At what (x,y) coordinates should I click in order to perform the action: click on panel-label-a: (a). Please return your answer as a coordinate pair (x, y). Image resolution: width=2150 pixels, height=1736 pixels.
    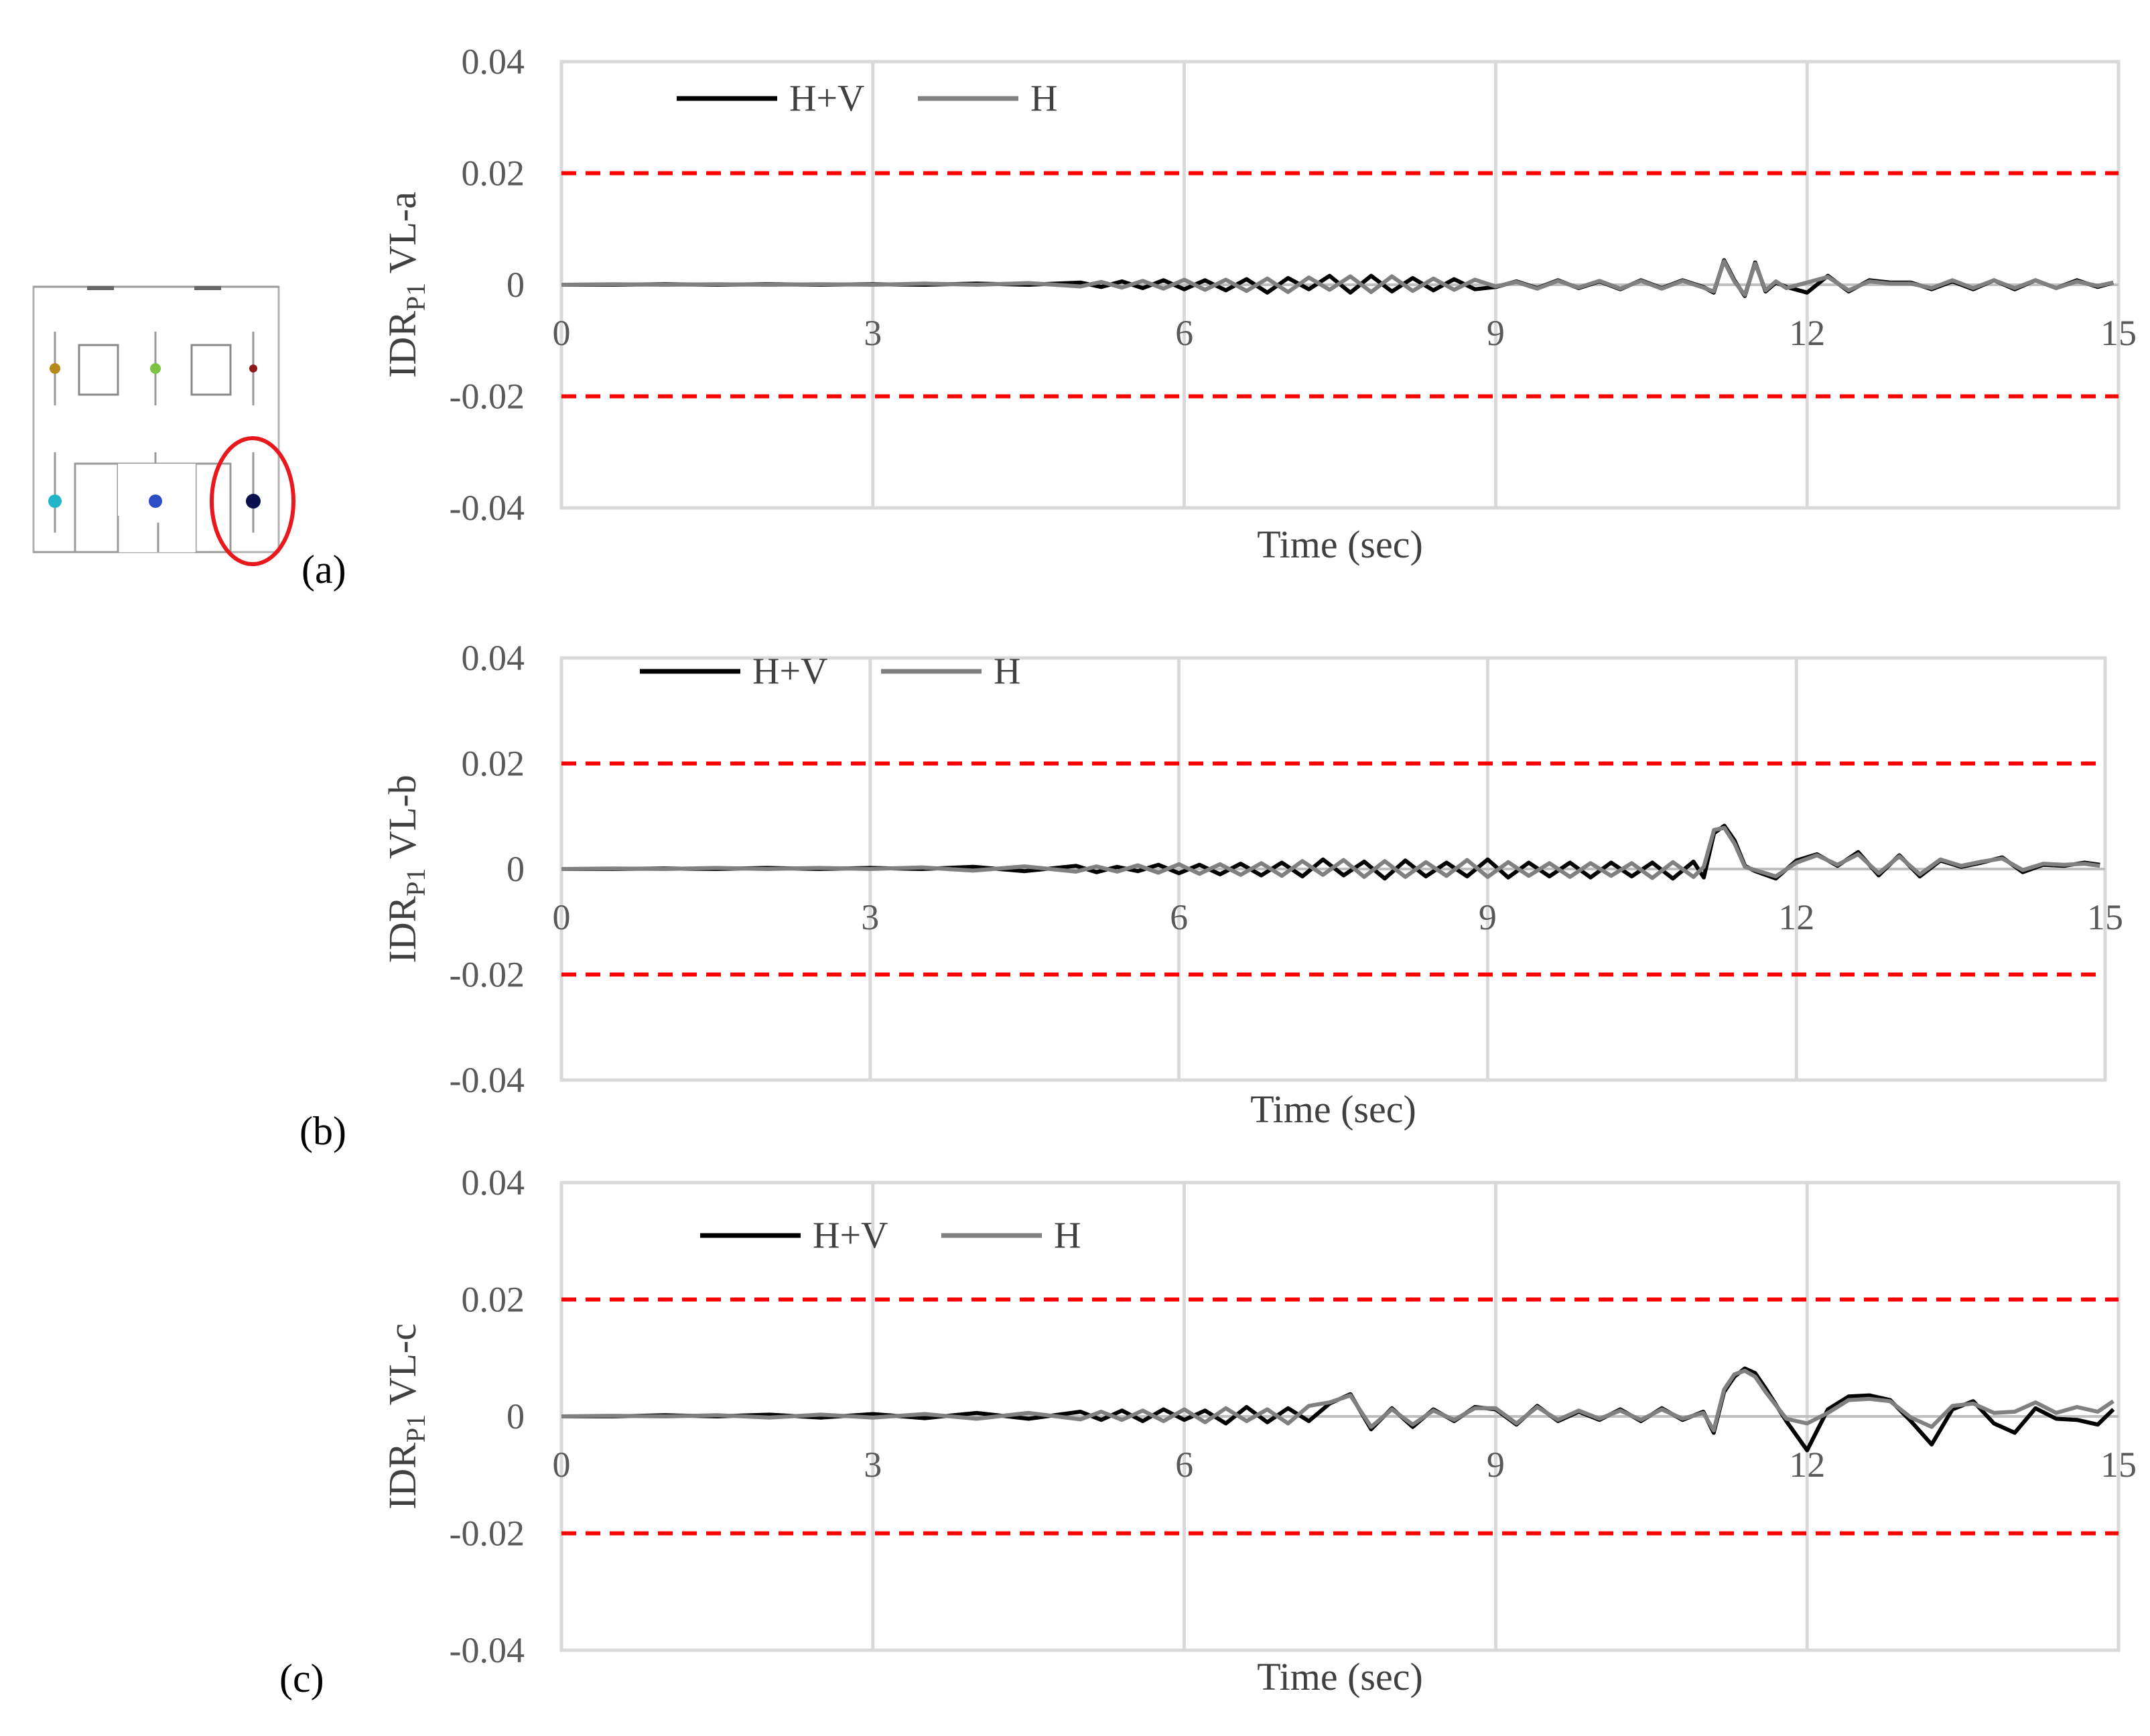
    Looking at the image, I should click on (323, 569).